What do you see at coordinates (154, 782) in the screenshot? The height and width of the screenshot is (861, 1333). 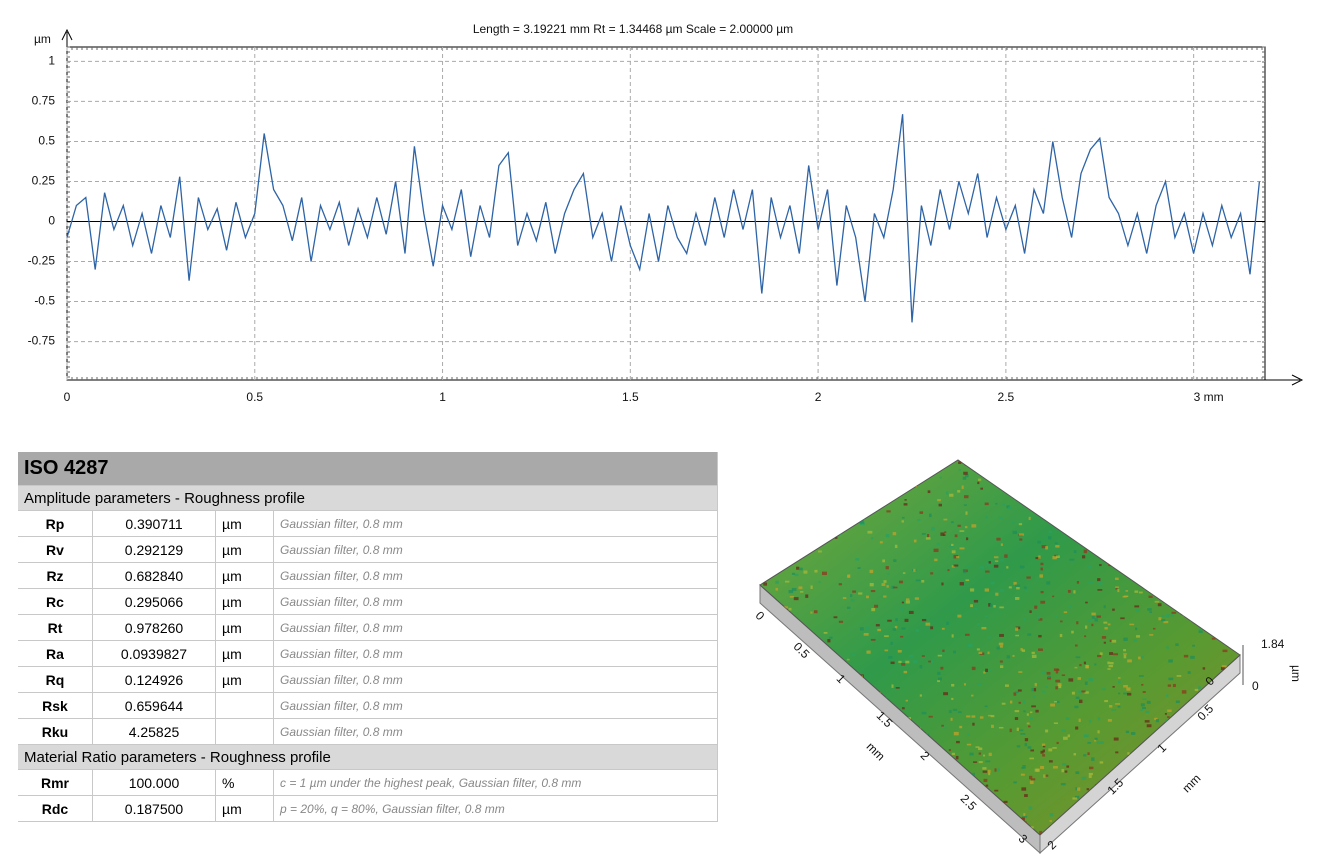 I see `table-cell: 100.000` at bounding box center [154, 782].